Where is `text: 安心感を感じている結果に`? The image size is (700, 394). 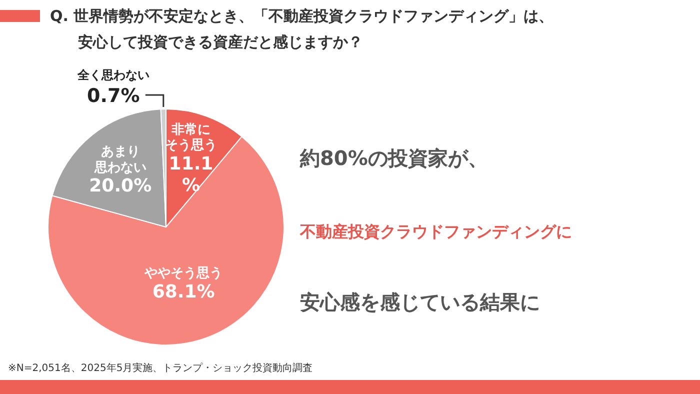
text: 安心感を感じている結果に is located at coordinates (420, 302).